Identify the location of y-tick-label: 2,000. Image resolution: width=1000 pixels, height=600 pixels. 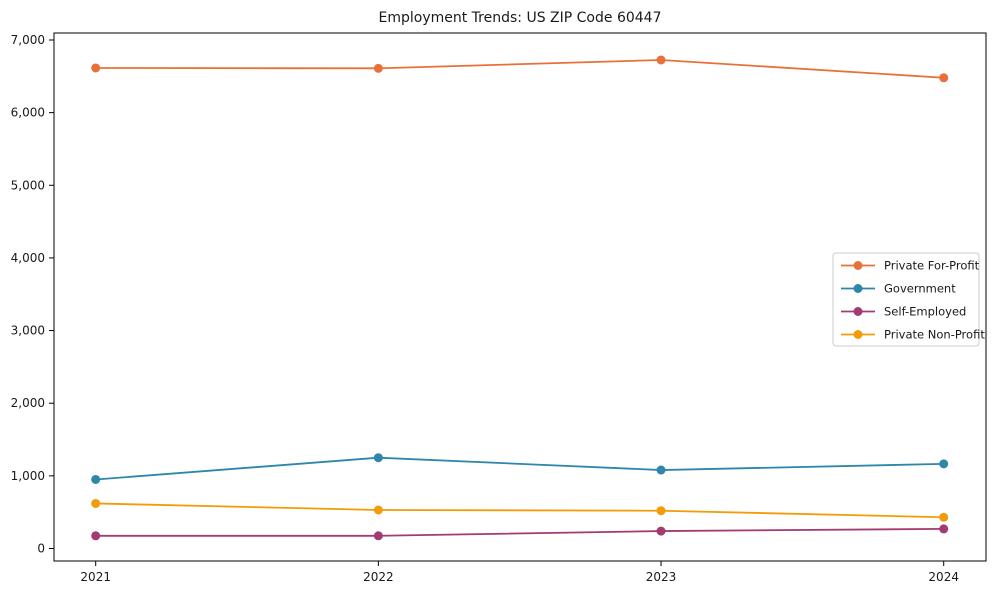
(28, 403).